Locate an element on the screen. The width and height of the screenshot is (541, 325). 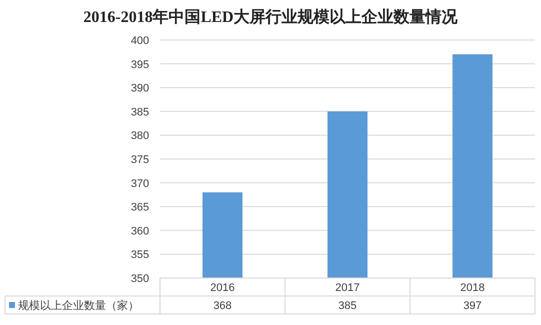
chart-title: 2016-2018年中国LED大屏行业规模以上企业数量情况 is located at coordinates (271, 17).